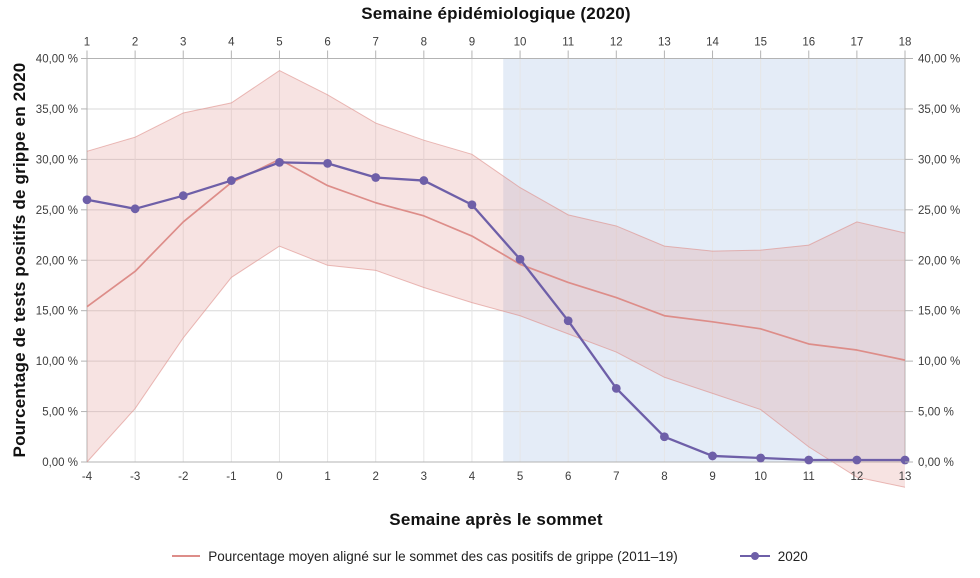 This screenshot has height=578, width=980. What do you see at coordinates (616, 477) in the screenshot?
I see `bottom-tick-label: 7` at bounding box center [616, 477].